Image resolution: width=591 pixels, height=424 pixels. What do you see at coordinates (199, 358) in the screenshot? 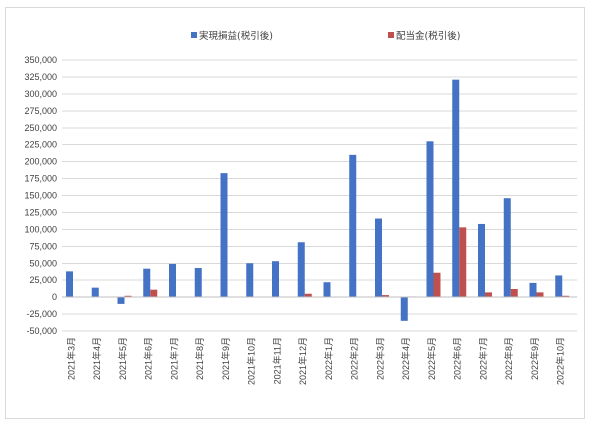
I see `x-tick-label: 2021年8月` at bounding box center [199, 358].